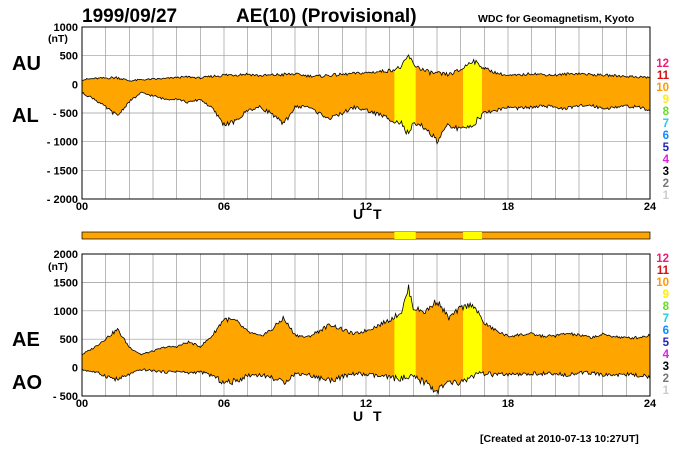 The width and height of the screenshot is (700, 455). Describe the element at coordinates (27, 383) in the screenshot. I see `ao-label: AO` at that location.